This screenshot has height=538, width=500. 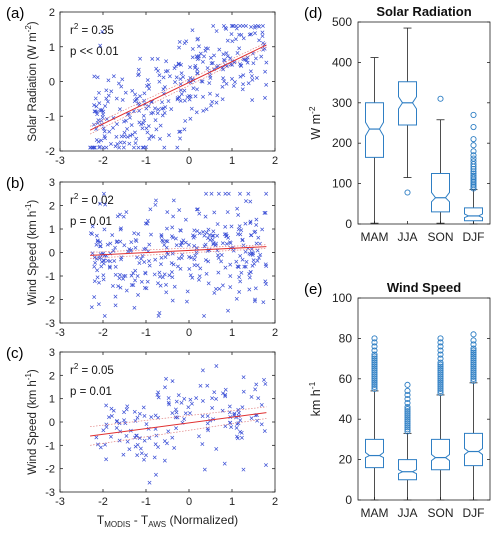 What do you see at coordinates (92, 29) in the screenshot?
I see `r-squared-label: r2 = 0.35` at bounding box center [92, 29].